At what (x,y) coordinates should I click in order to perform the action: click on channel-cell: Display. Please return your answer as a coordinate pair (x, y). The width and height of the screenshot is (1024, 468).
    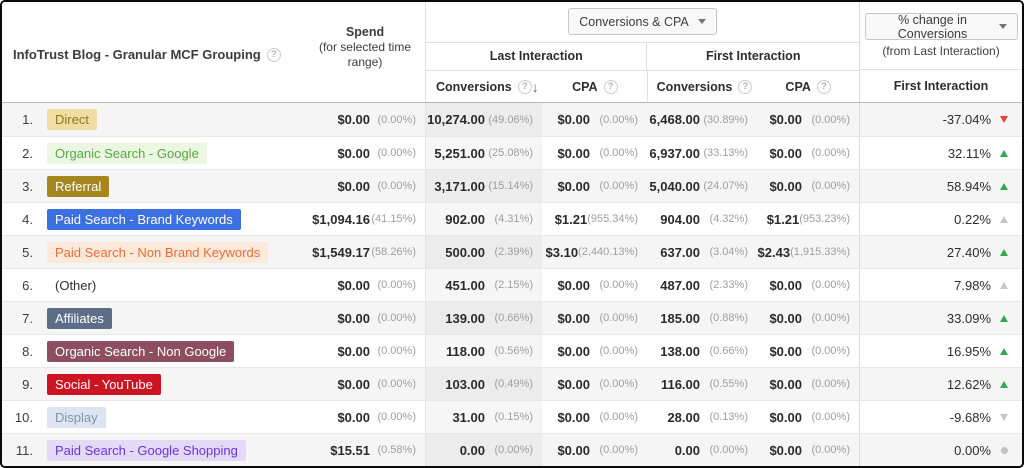
    Looking at the image, I should click on (172, 417).